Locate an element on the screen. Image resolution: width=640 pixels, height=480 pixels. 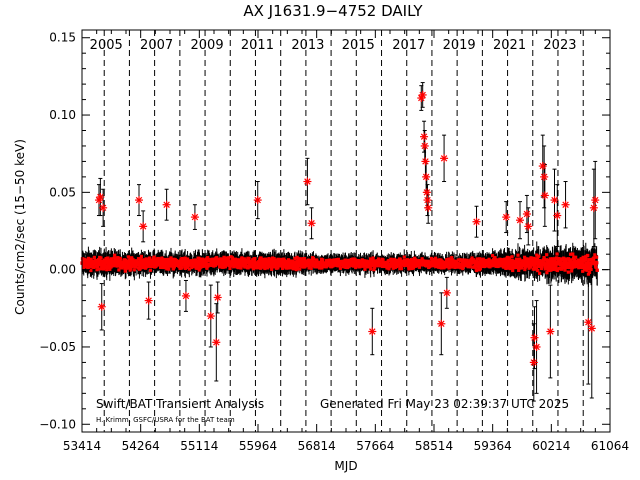
year-label: 2011 is located at coordinates (257, 45).